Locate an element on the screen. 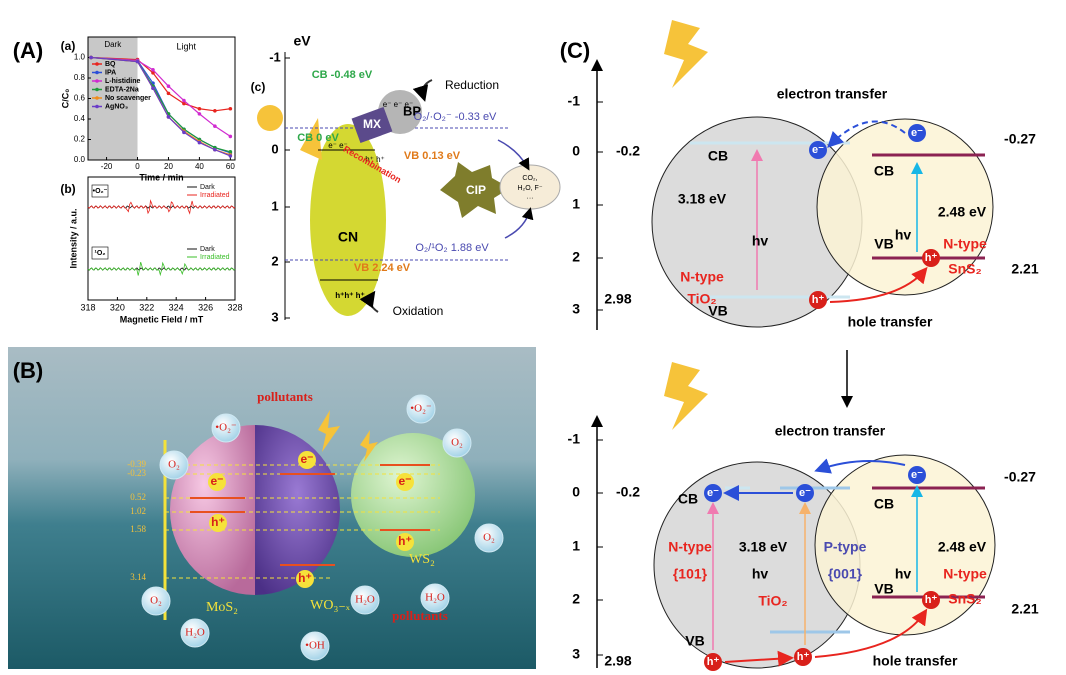 The image size is (1066, 675). label: 0.4 is located at coordinates (80, 118).